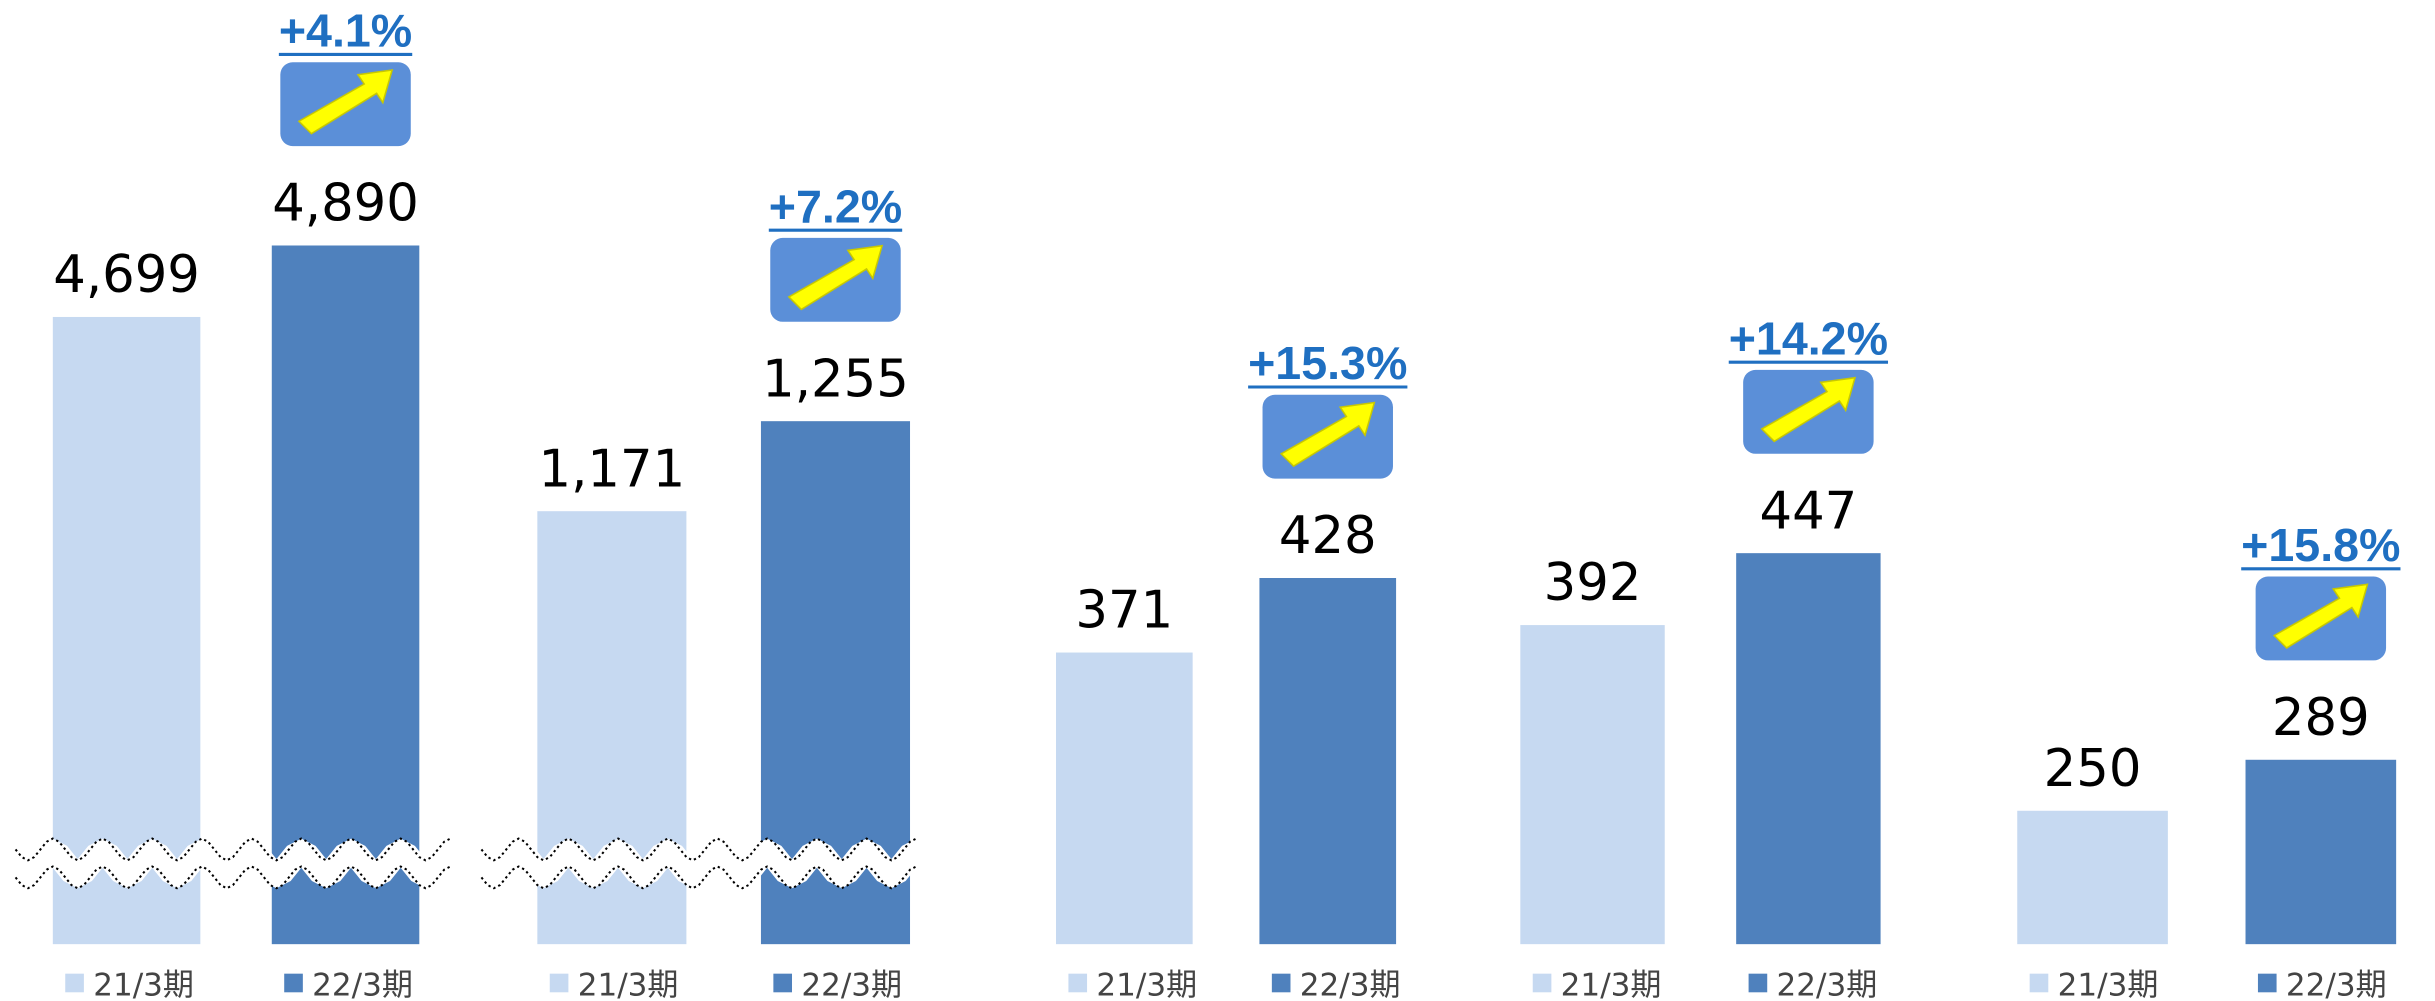 The width and height of the screenshot is (2435, 1001). I want to click on value-label: 447, so click(1808, 511).